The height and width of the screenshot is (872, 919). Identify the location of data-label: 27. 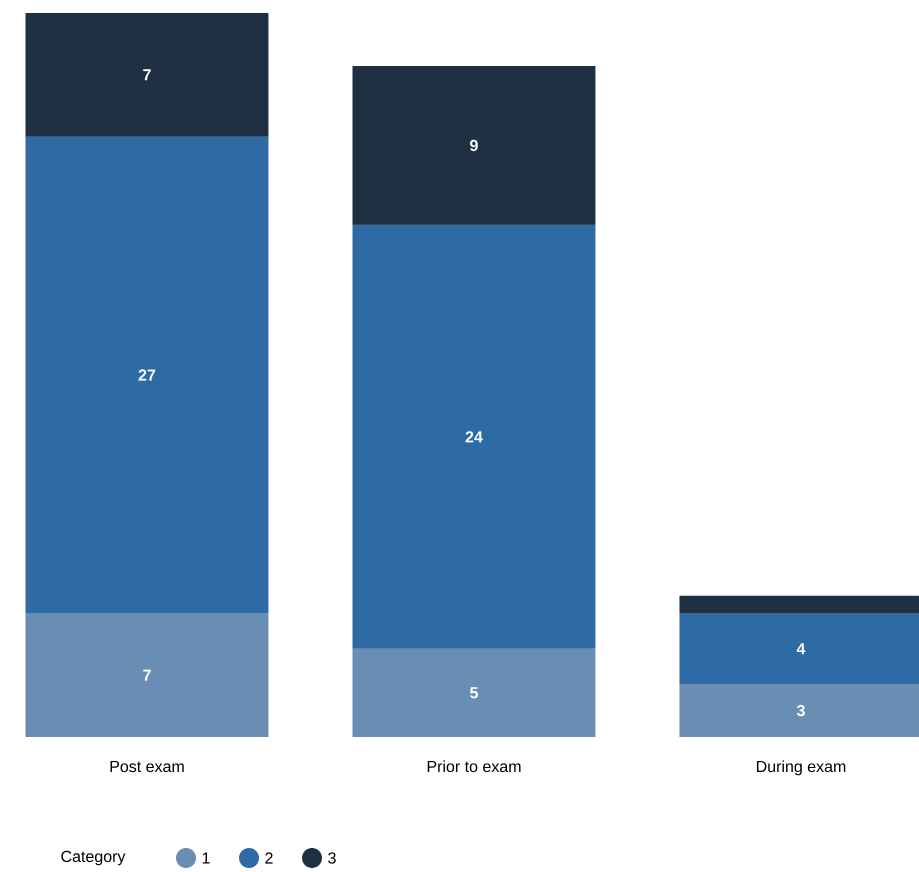
(147, 375).